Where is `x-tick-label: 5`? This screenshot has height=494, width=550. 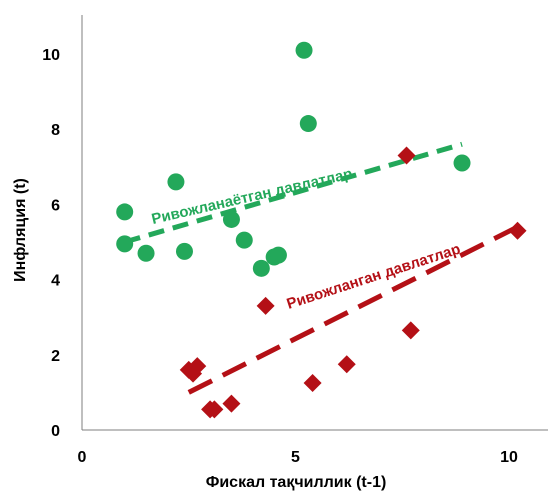 x-tick-label: 5 is located at coordinates (295, 457).